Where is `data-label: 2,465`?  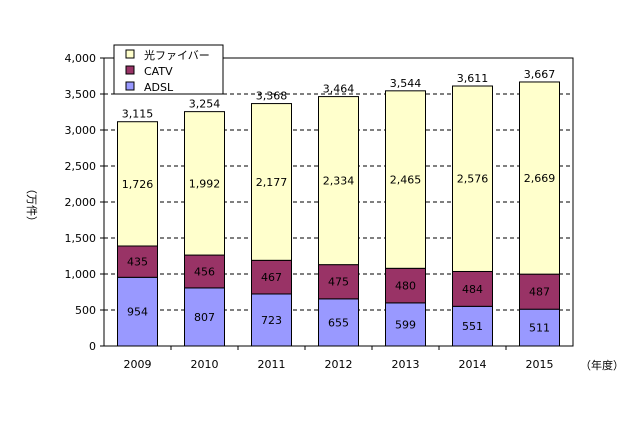
data-label: 2,465 is located at coordinates (406, 180).